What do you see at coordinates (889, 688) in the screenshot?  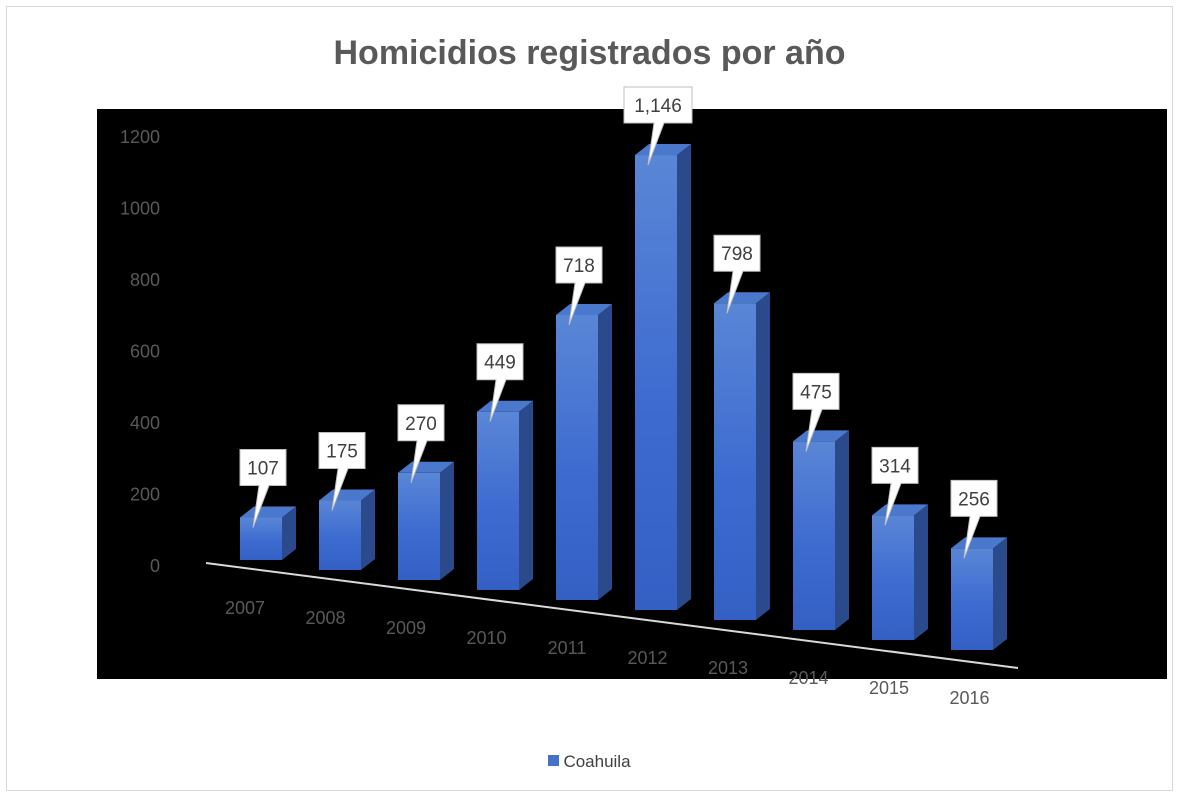 I see `x-tick-label: 2015` at bounding box center [889, 688].